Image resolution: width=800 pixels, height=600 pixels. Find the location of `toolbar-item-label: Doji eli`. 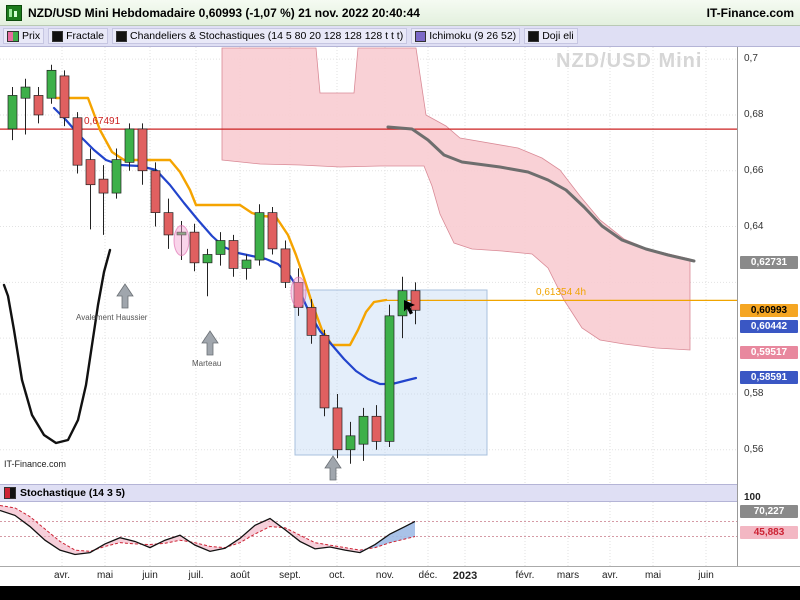

toolbar-item-label: Doji eli is located at coordinates (558, 36).